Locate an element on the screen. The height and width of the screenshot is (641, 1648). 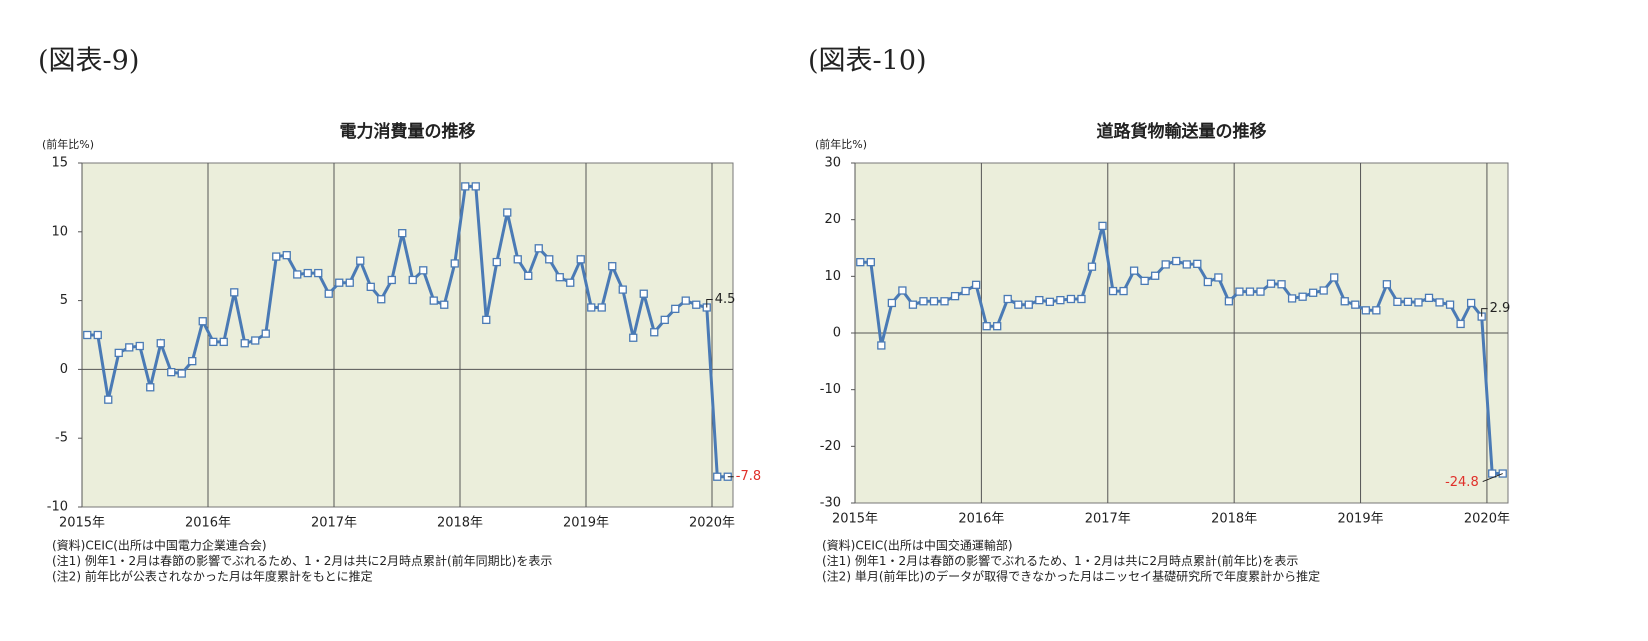
data-label: 4.5 is located at coordinates (725, 299).